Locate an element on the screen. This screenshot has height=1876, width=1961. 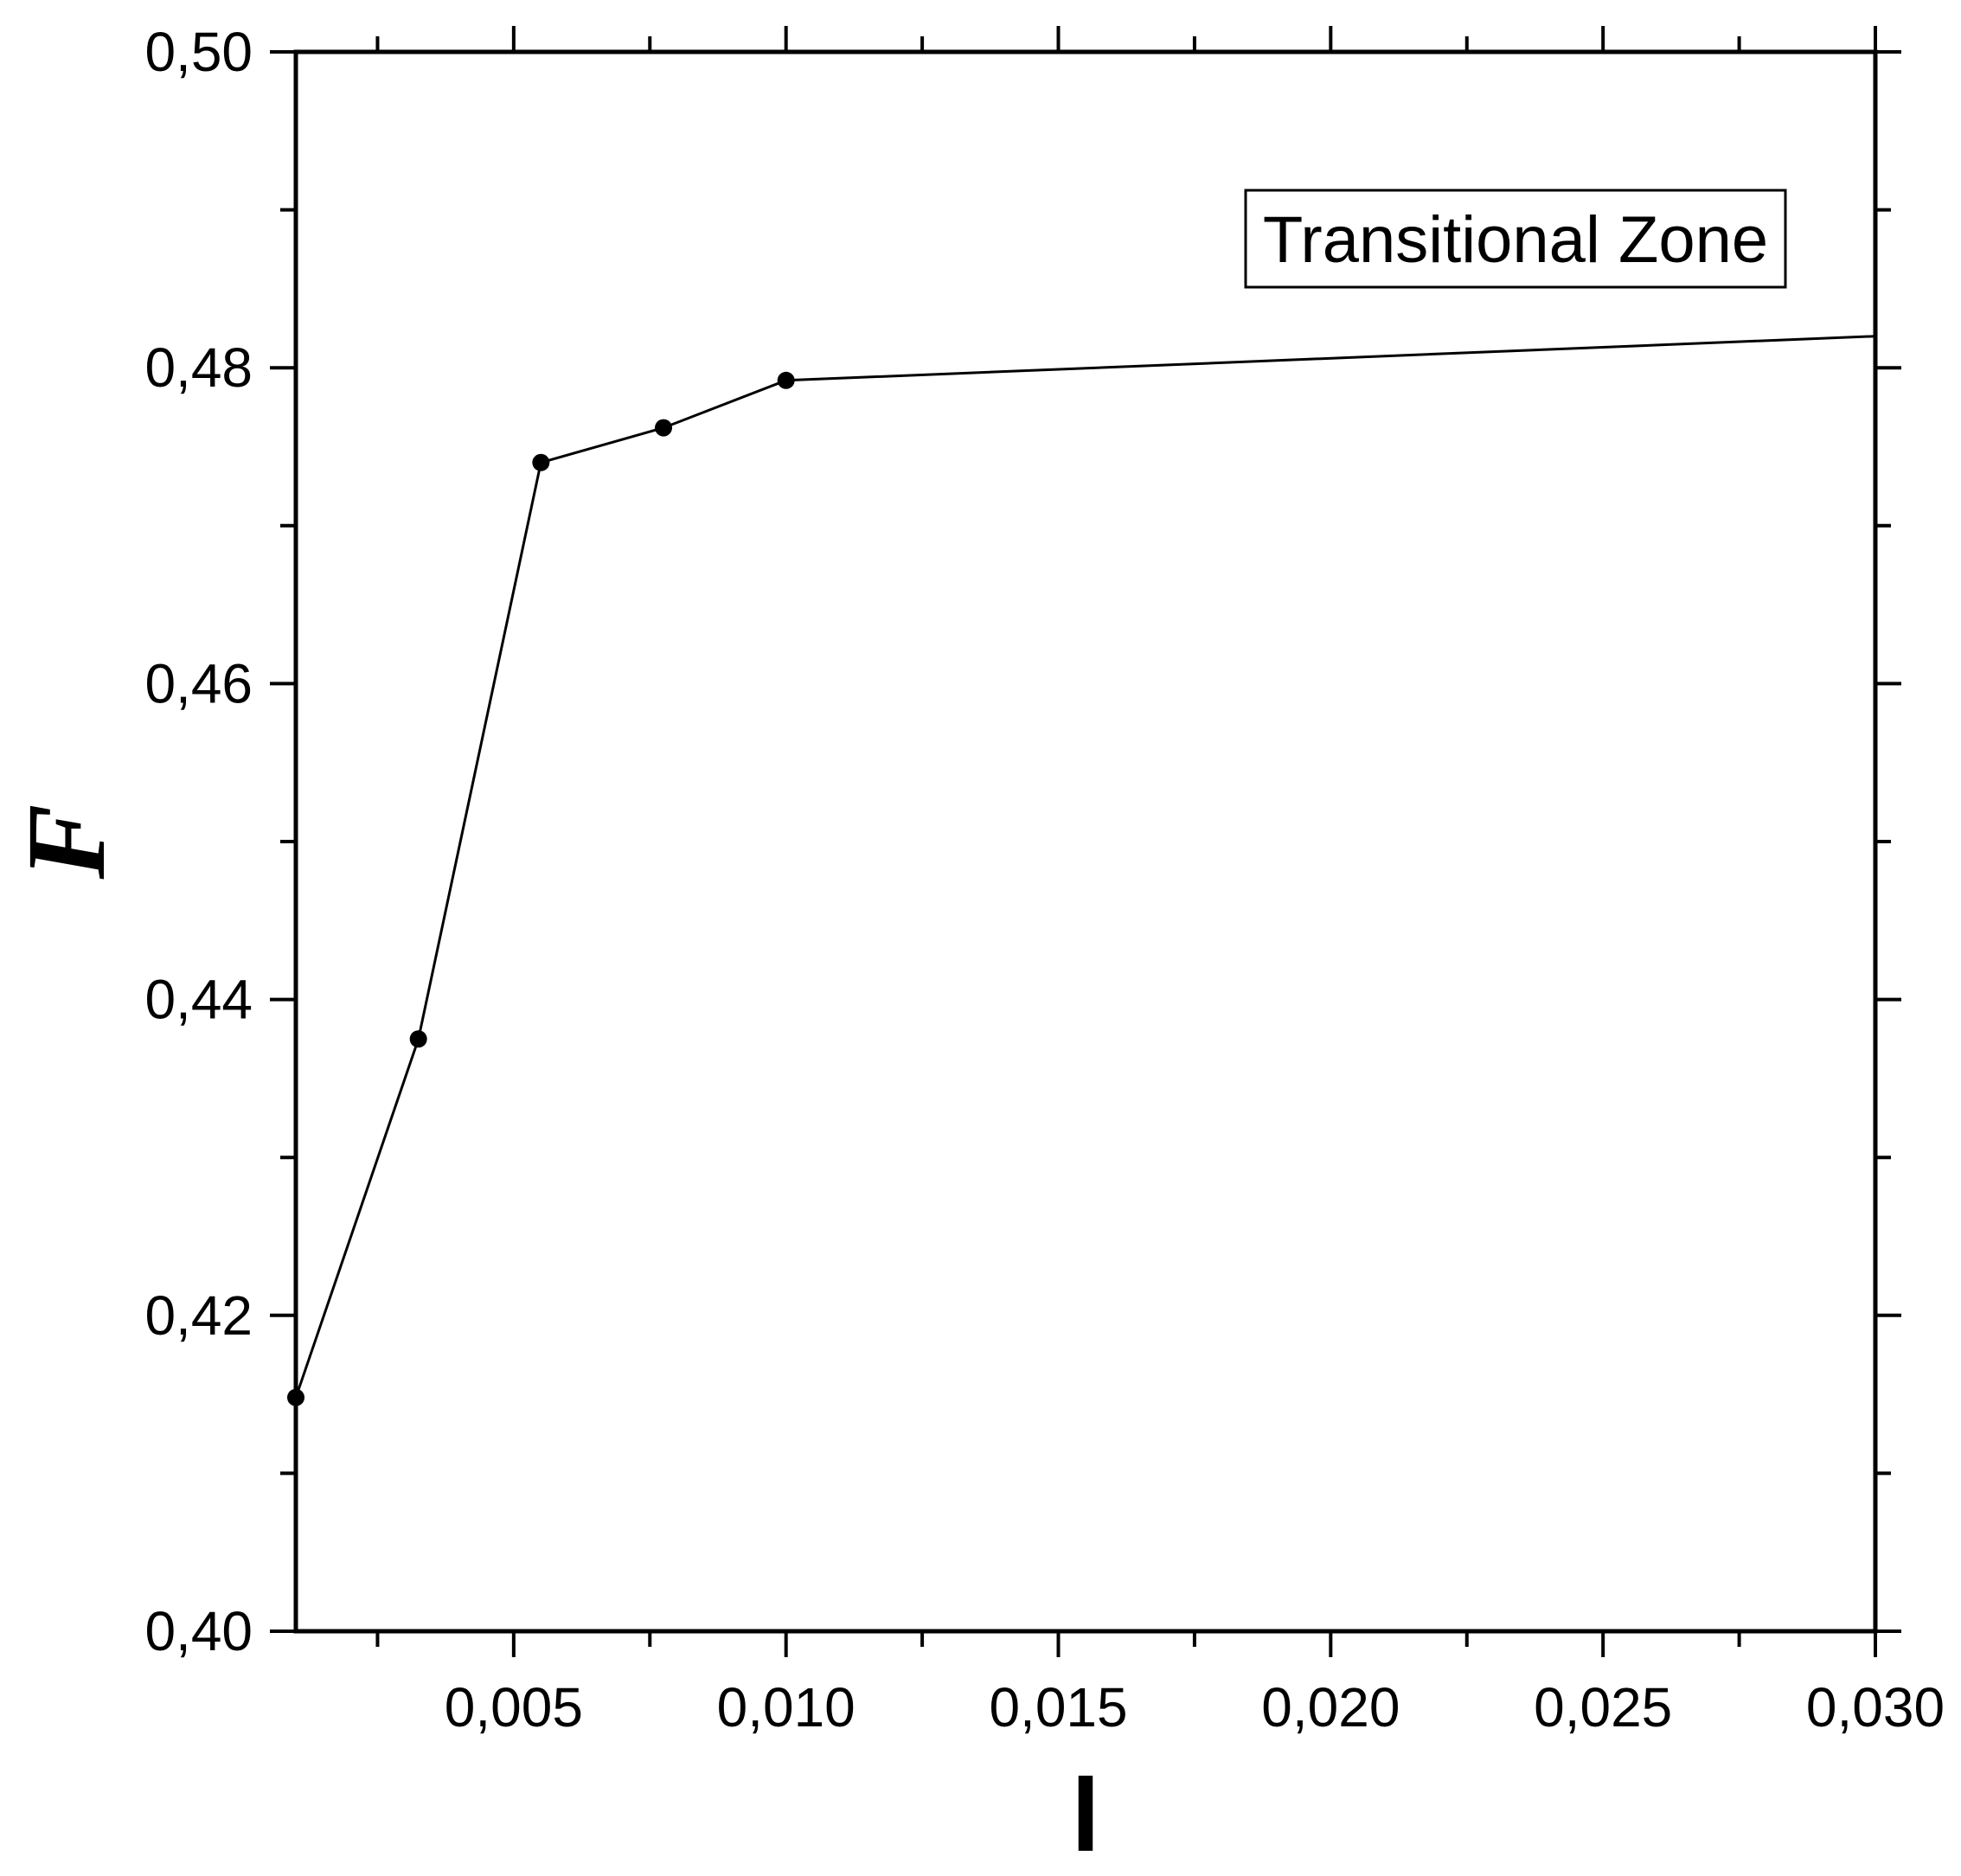
y-tick-label: 0,40 is located at coordinates (198, 1631).